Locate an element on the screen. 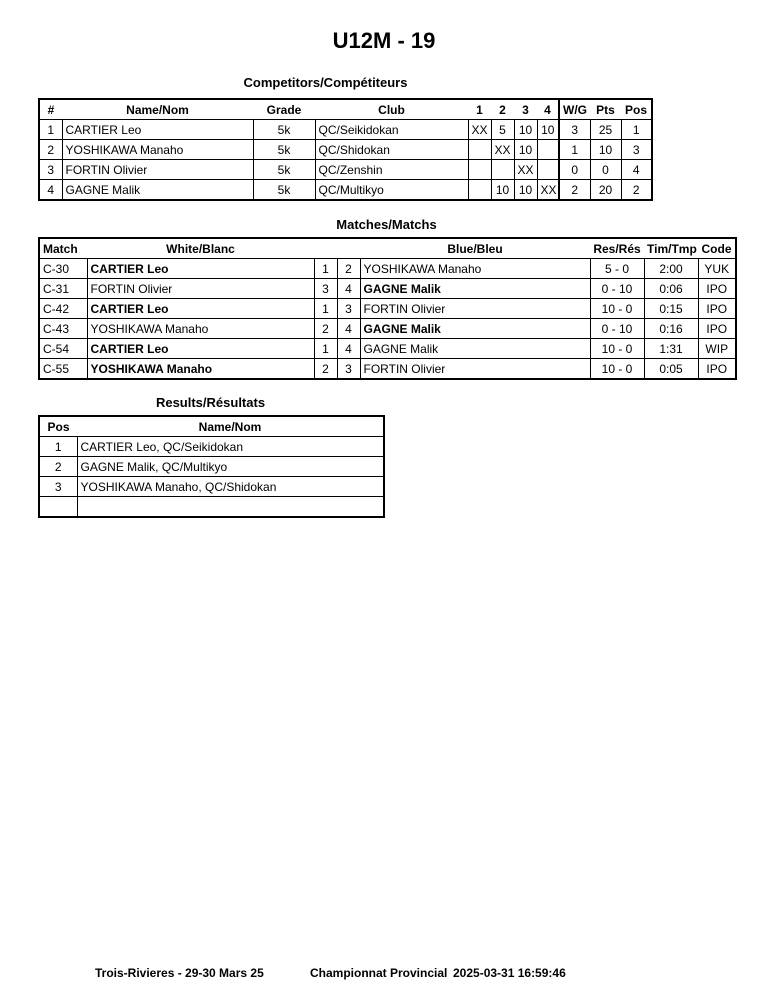 Image resolution: width=765 pixels, height=990 pixels. column-header: Grade is located at coordinates (284, 109).